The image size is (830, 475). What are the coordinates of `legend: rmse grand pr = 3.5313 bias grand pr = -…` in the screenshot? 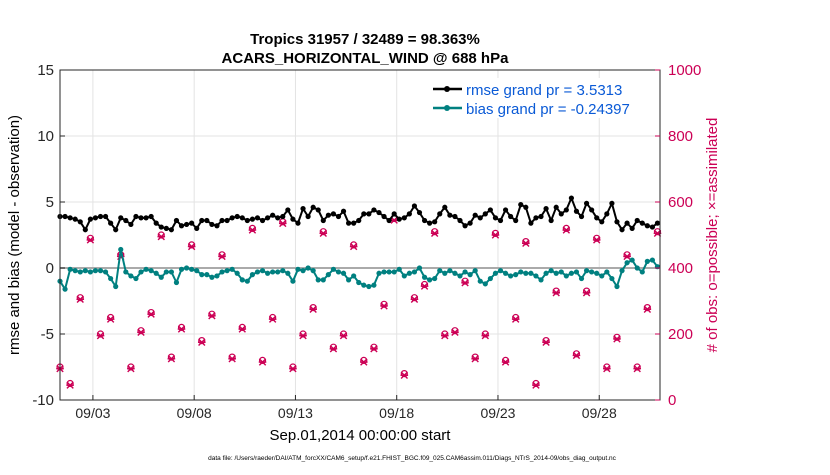 It's located at (542, 98).